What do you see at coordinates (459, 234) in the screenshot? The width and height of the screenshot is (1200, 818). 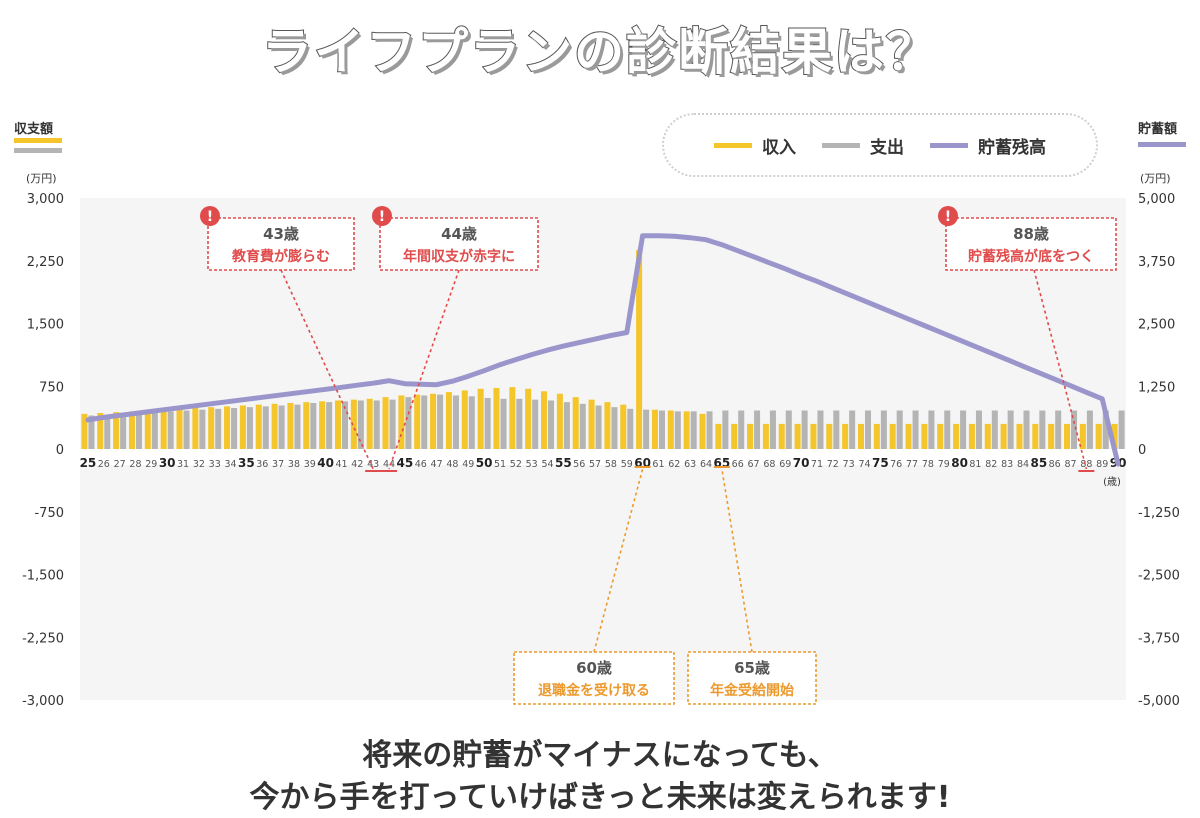 I see `annotation-age: 44歳` at bounding box center [459, 234].